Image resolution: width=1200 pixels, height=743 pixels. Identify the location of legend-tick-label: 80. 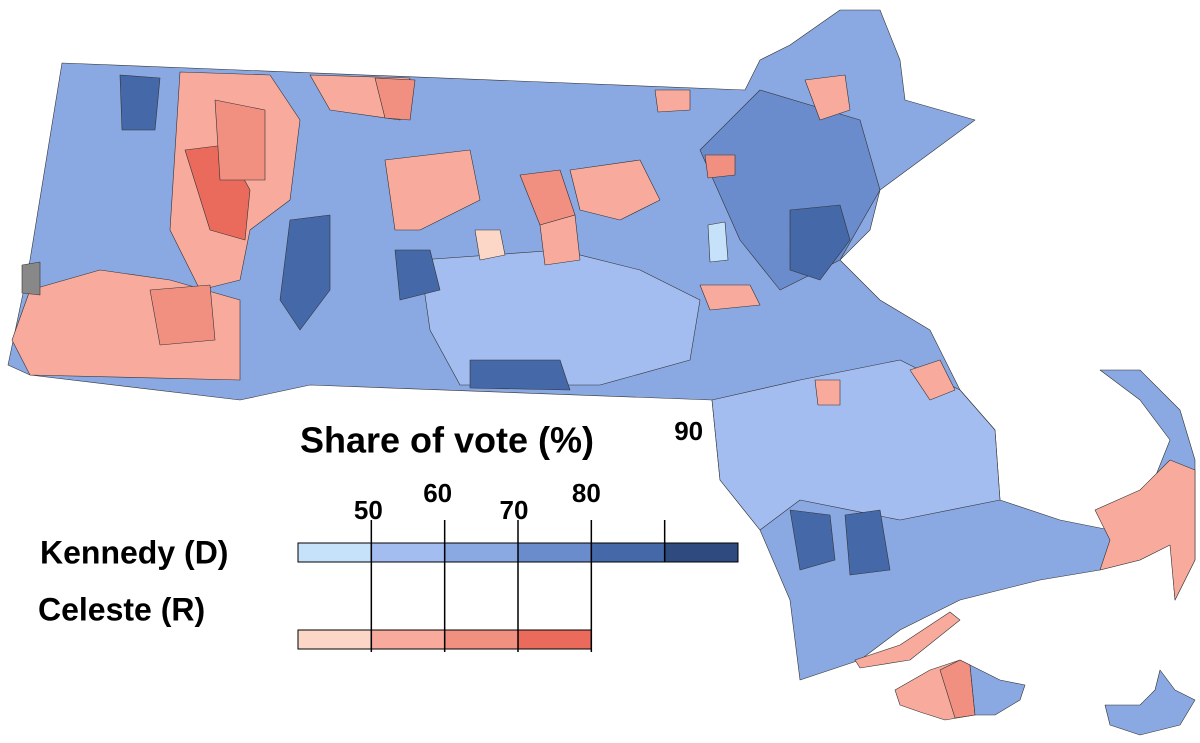
(586, 493).